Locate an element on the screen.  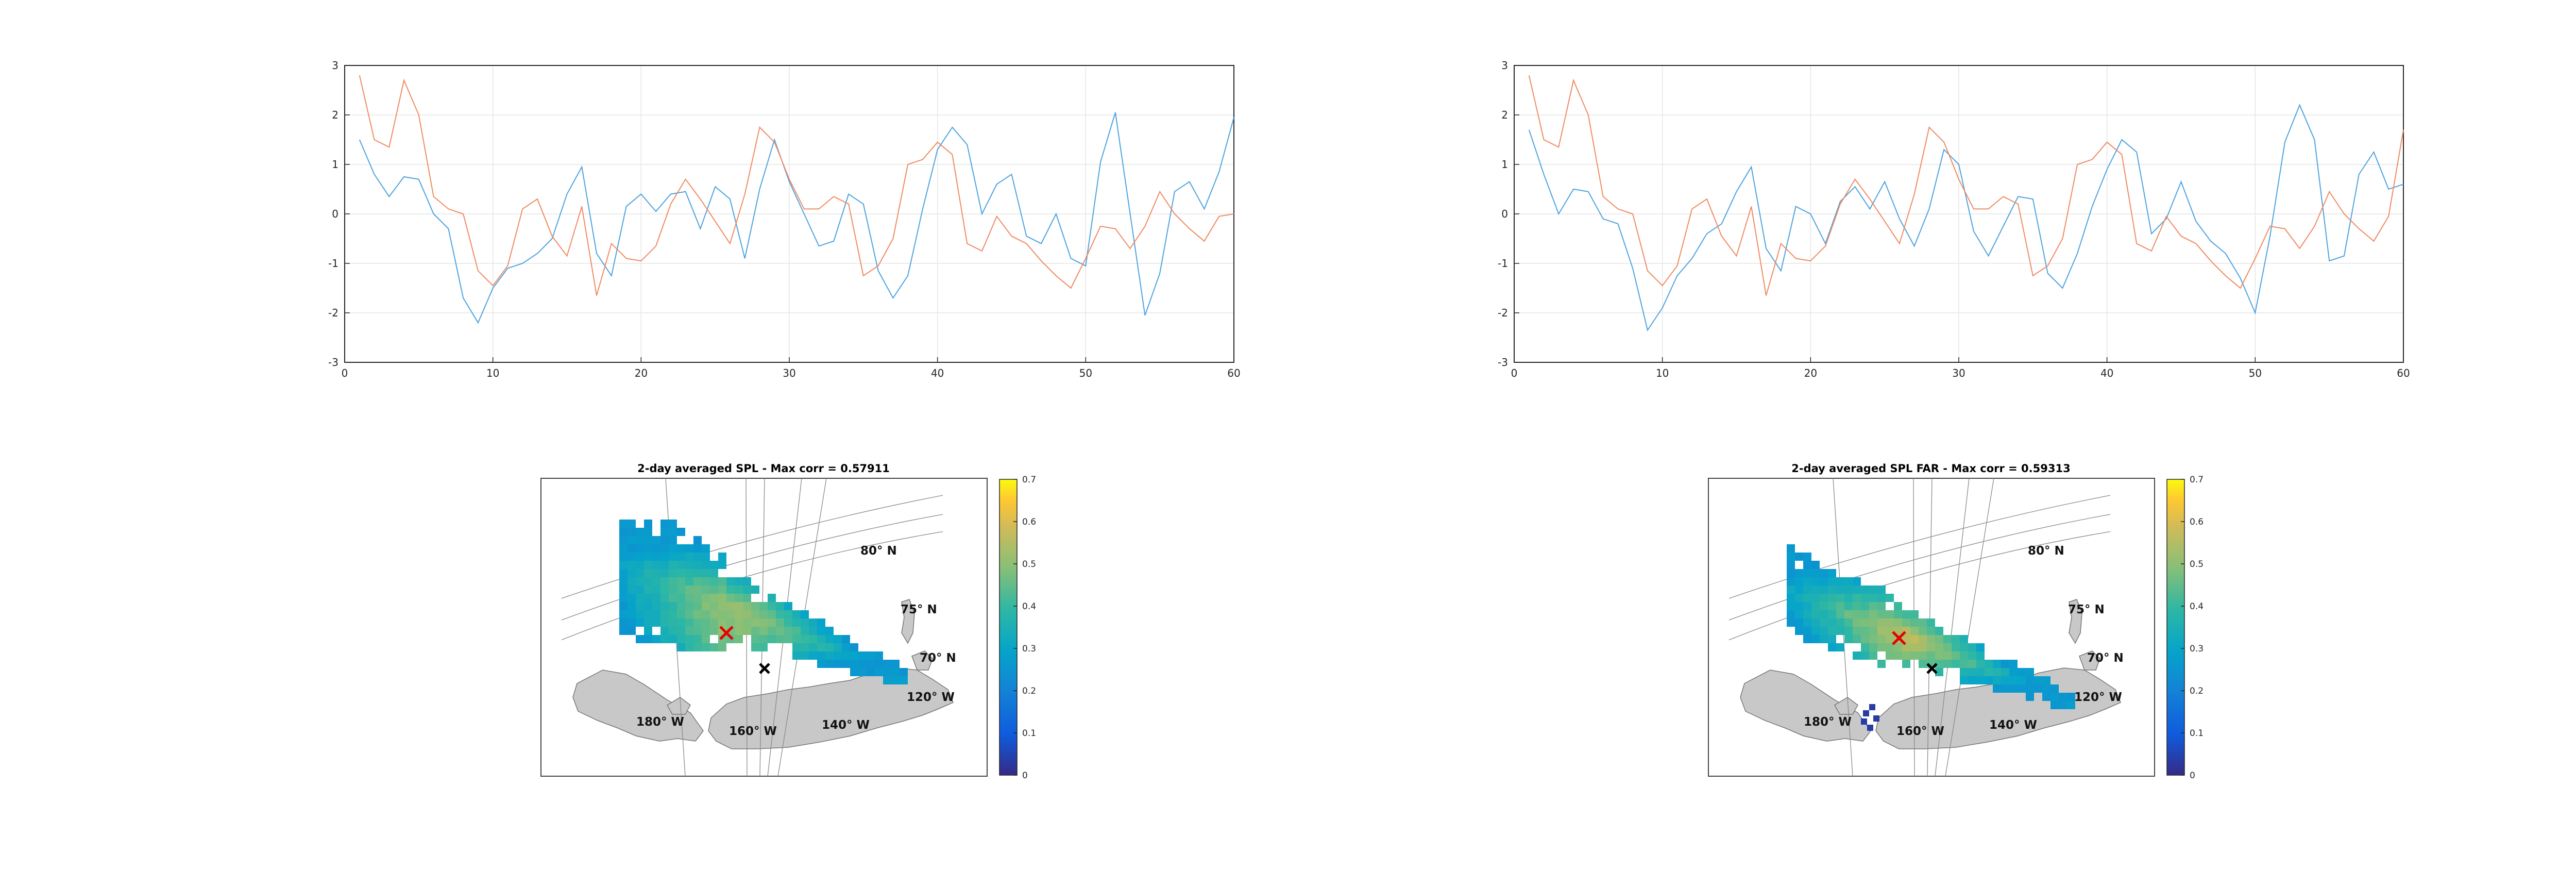
timeseries-chart-left: 0 10 20 30 40 50 60 -3 -2 -1 0 1 2 3 is located at coordinates (785, 219).